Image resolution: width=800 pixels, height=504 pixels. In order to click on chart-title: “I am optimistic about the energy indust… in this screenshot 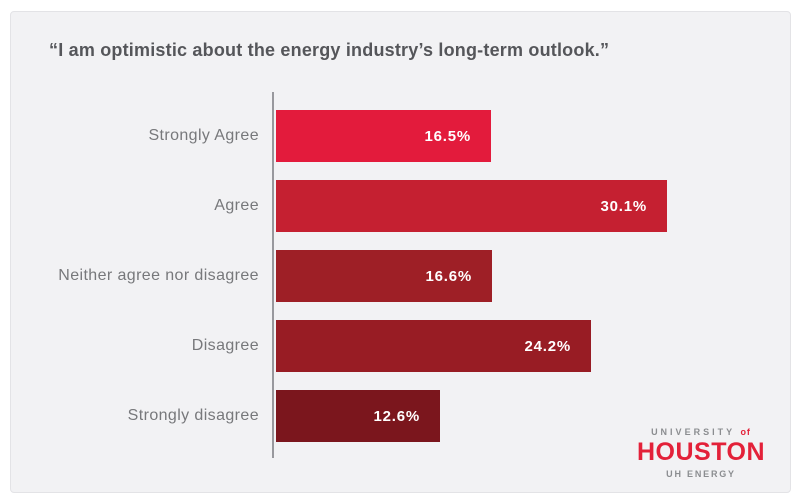, I will do `click(329, 50)`.